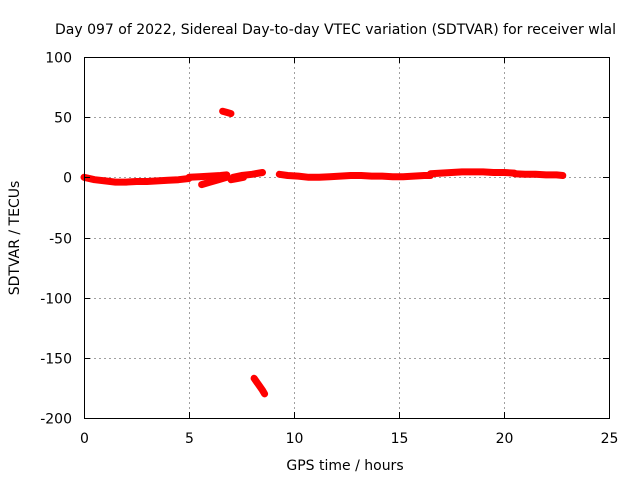  Describe the element at coordinates (84, 439) in the screenshot. I see `x-tick-label: 0` at that location.